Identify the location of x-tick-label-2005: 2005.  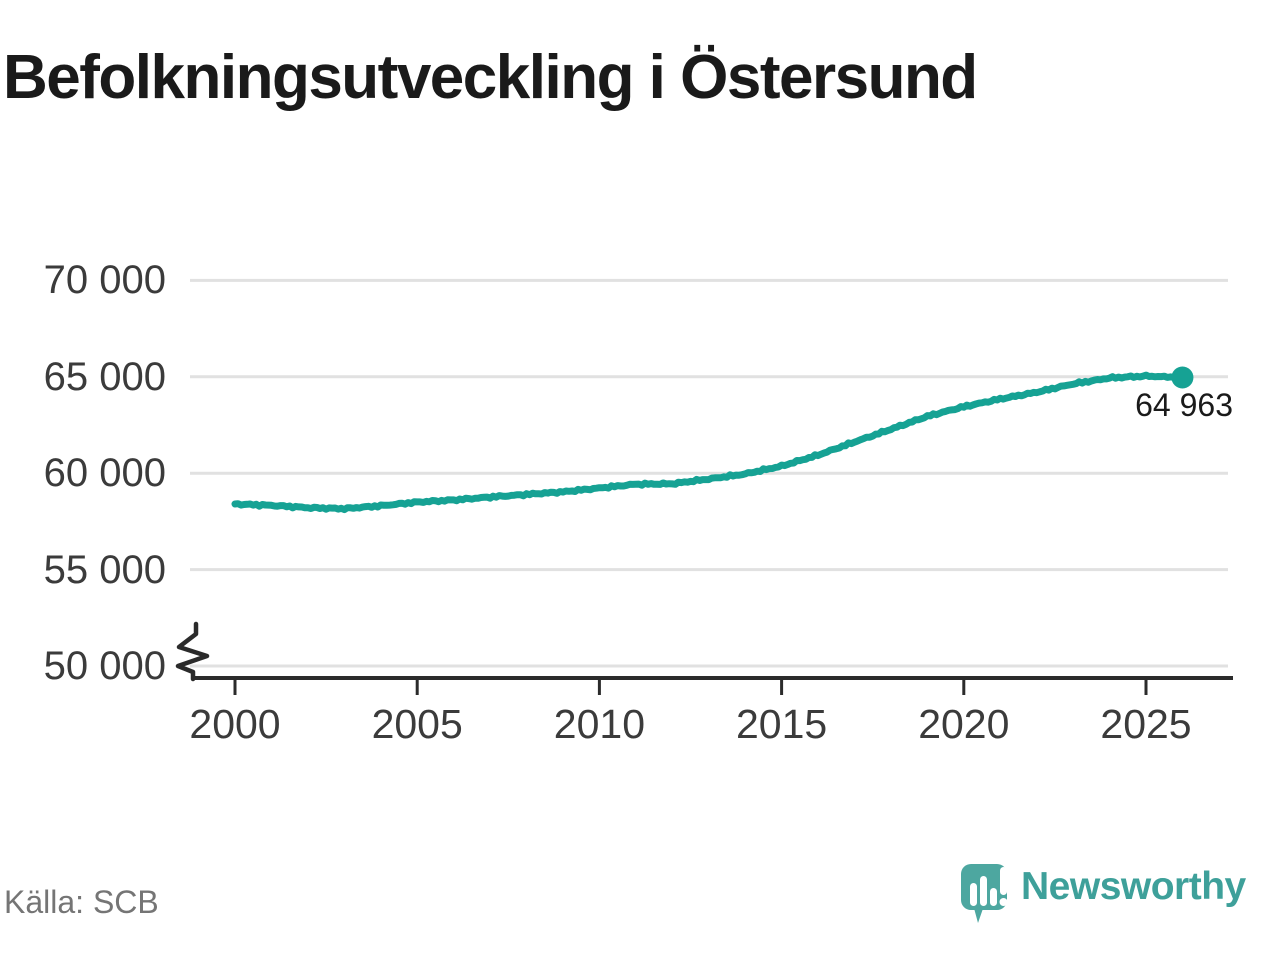
(417, 724).